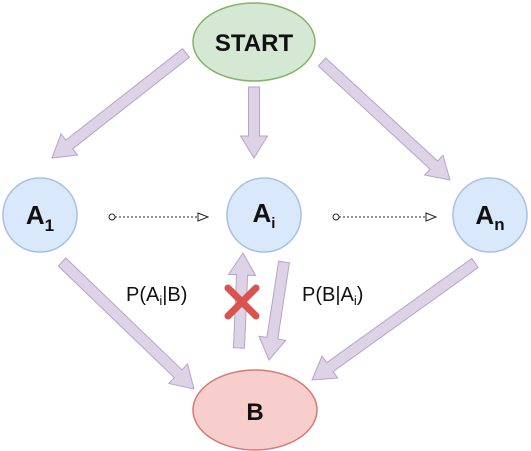 The image size is (531, 451). I want to click on ai-to-b-arrow, so click(274, 310).